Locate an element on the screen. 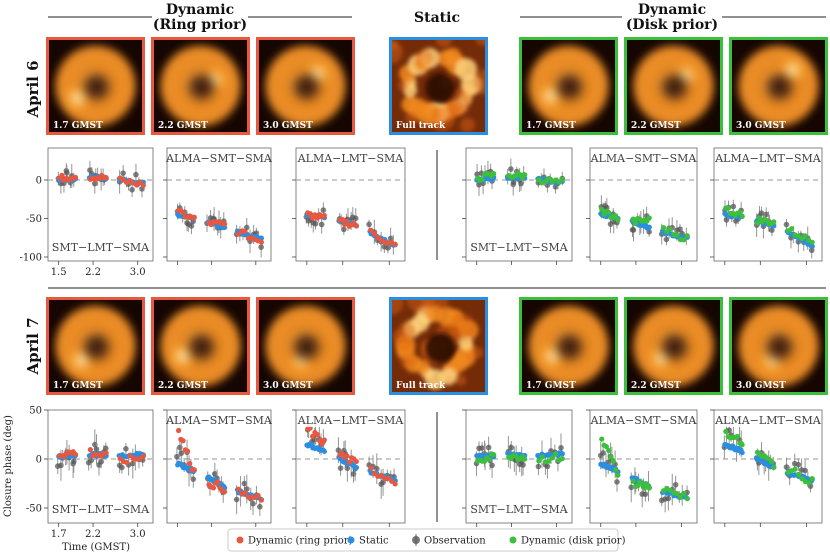 This screenshot has height=557, width=830. header-dynamic-disk-line1: Dynamic is located at coordinates (672, 10).